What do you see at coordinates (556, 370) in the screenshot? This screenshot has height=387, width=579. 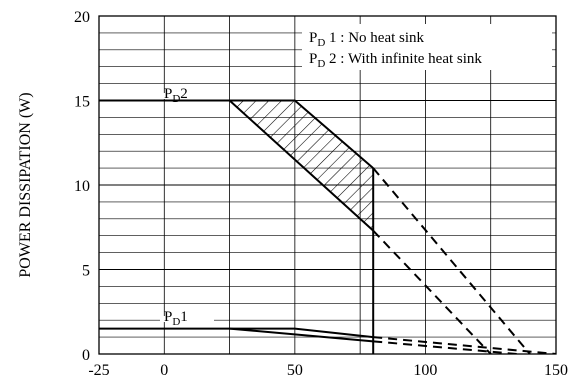 I see `x-tick-label: 150` at bounding box center [556, 370].